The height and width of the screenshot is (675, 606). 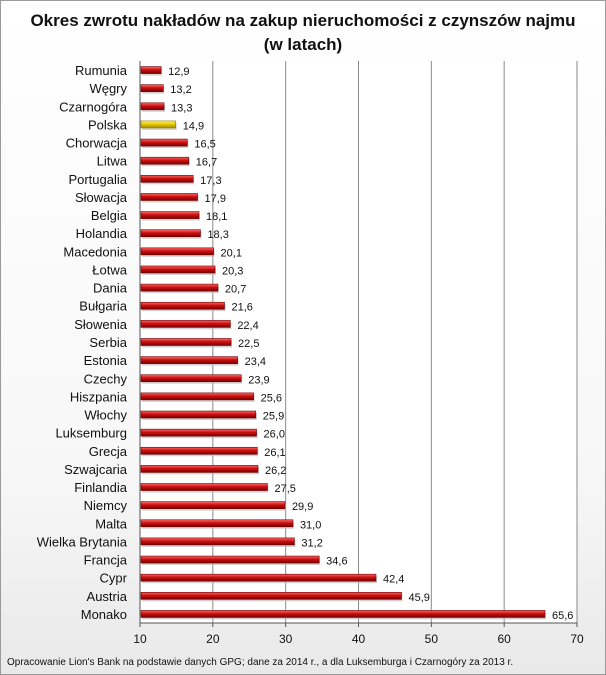 I want to click on value-label: 42,4, so click(x=393, y=580).